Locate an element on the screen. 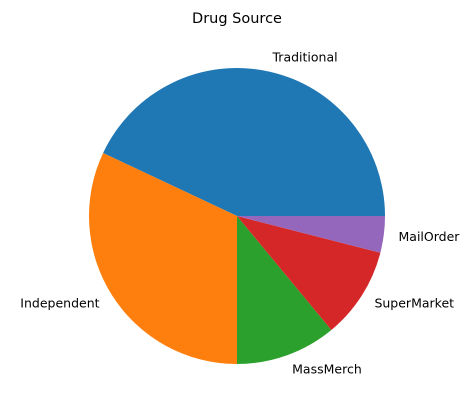 The height and width of the screenshot is (411, 476). slice-supermarket is located at coordinates (309, 273).